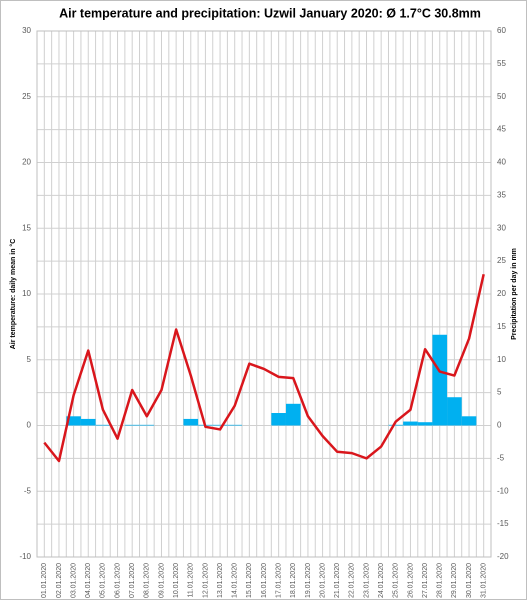  I want to click on y-tick-label: 0, so click(29, 425).